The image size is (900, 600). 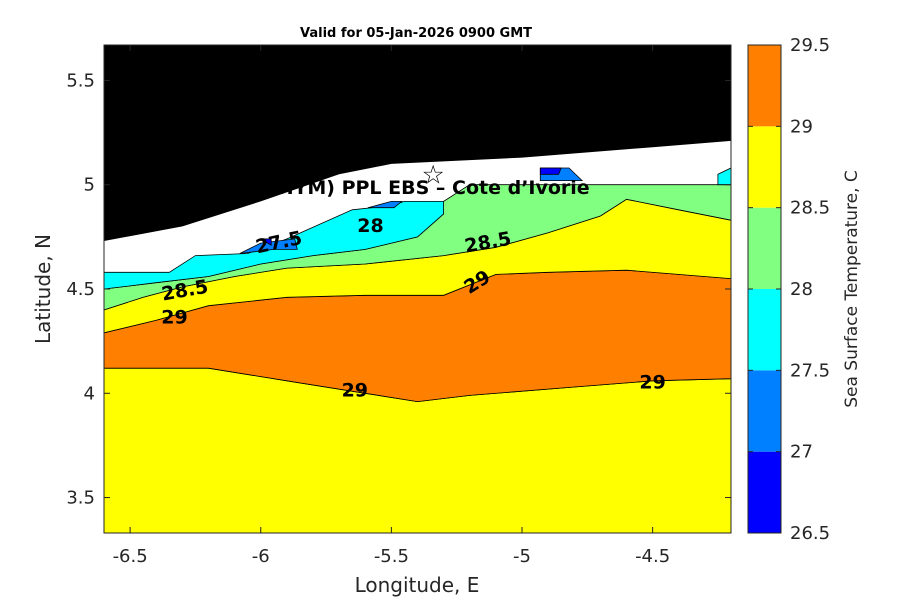 What do you see at coordinates (80, 289) in the screenshot?
I see `y-tick-label: 4.5` at bounding box center [80, 289].